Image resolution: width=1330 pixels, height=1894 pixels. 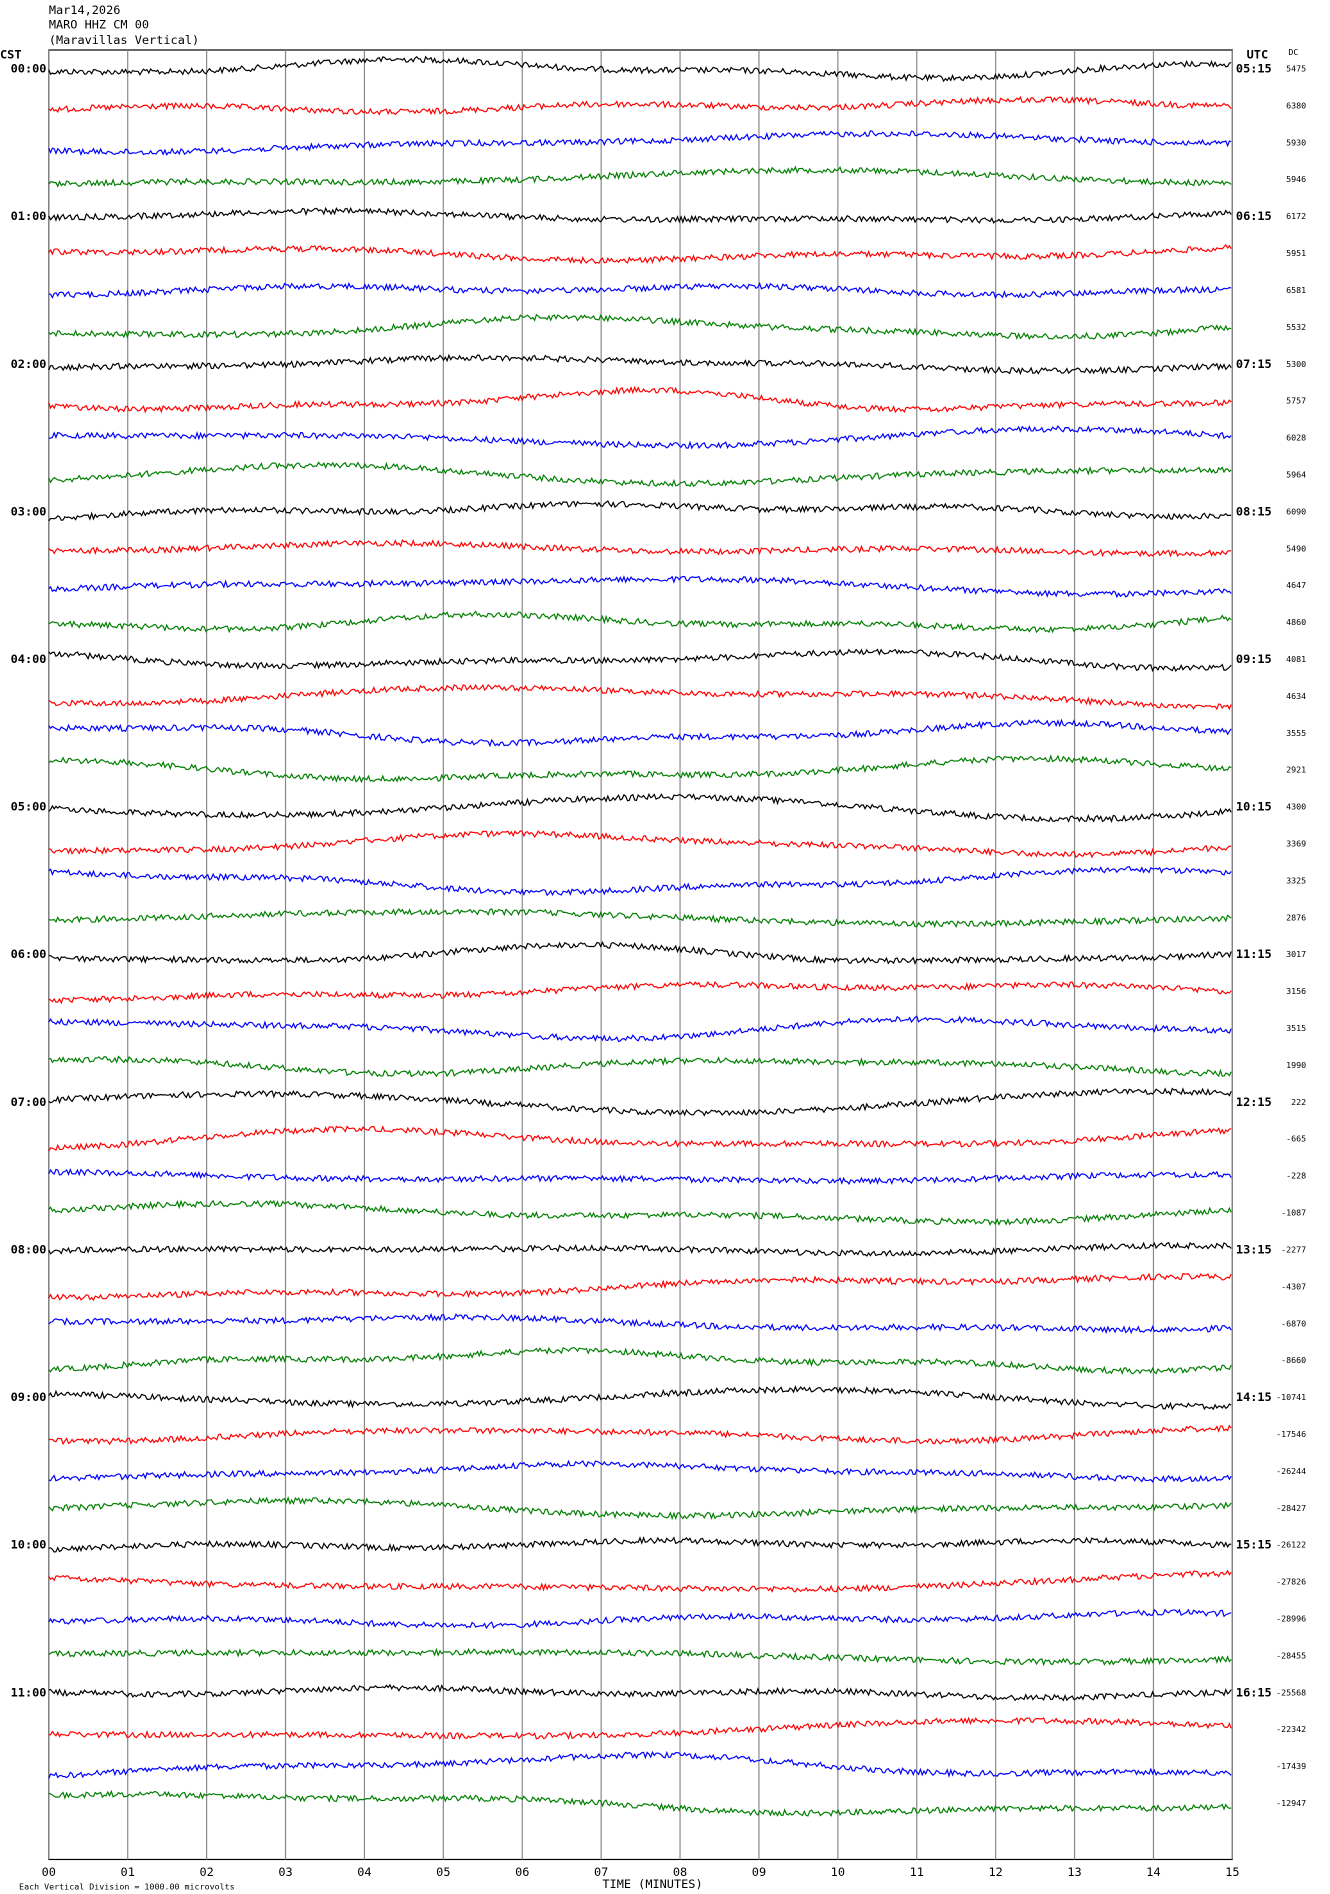 I want to click on x-tick-label: 04, so click(x=364, y=1872).